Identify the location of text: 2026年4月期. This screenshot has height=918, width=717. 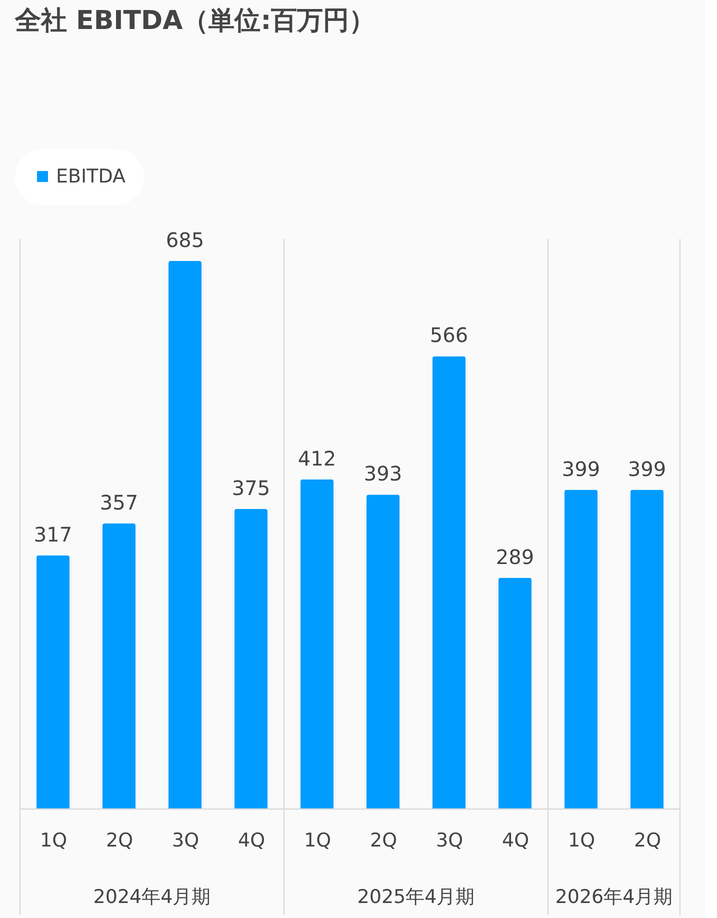
(614, 897).